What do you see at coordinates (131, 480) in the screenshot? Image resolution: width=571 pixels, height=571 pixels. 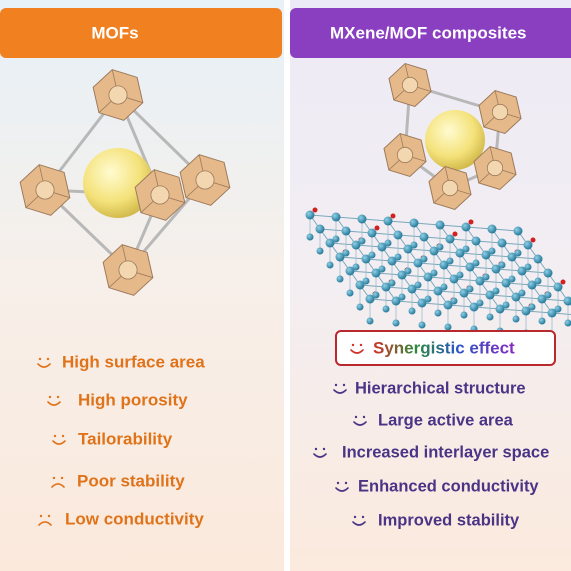 I see `left-item: Poor stability` at bounding box center [131, 480].